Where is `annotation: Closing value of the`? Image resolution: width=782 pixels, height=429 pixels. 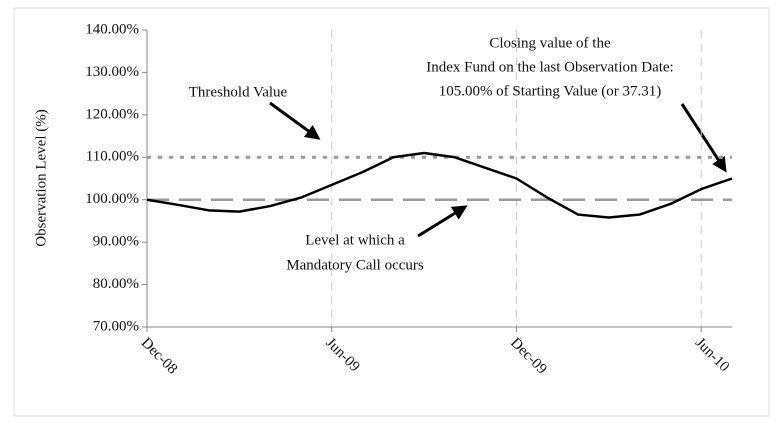
annotation: Closing value of the is located at coordinates (550, 43).